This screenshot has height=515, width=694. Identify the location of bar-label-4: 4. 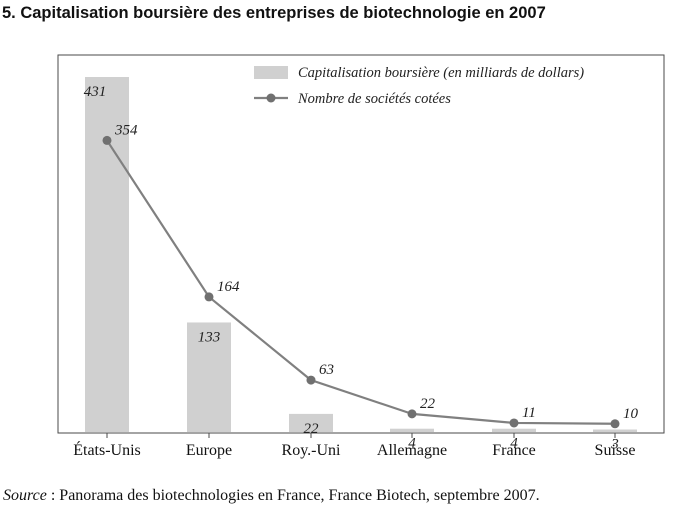
(514, 444).